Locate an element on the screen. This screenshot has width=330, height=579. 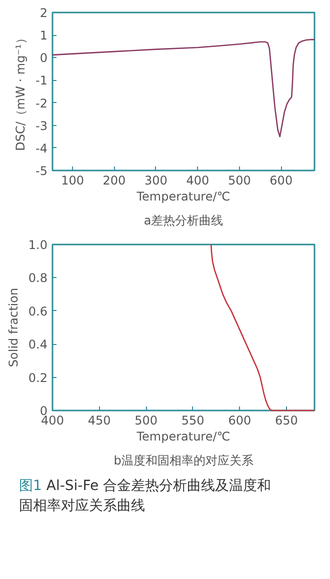
y-tick-label: -5 is located at coordinates (42, 171).